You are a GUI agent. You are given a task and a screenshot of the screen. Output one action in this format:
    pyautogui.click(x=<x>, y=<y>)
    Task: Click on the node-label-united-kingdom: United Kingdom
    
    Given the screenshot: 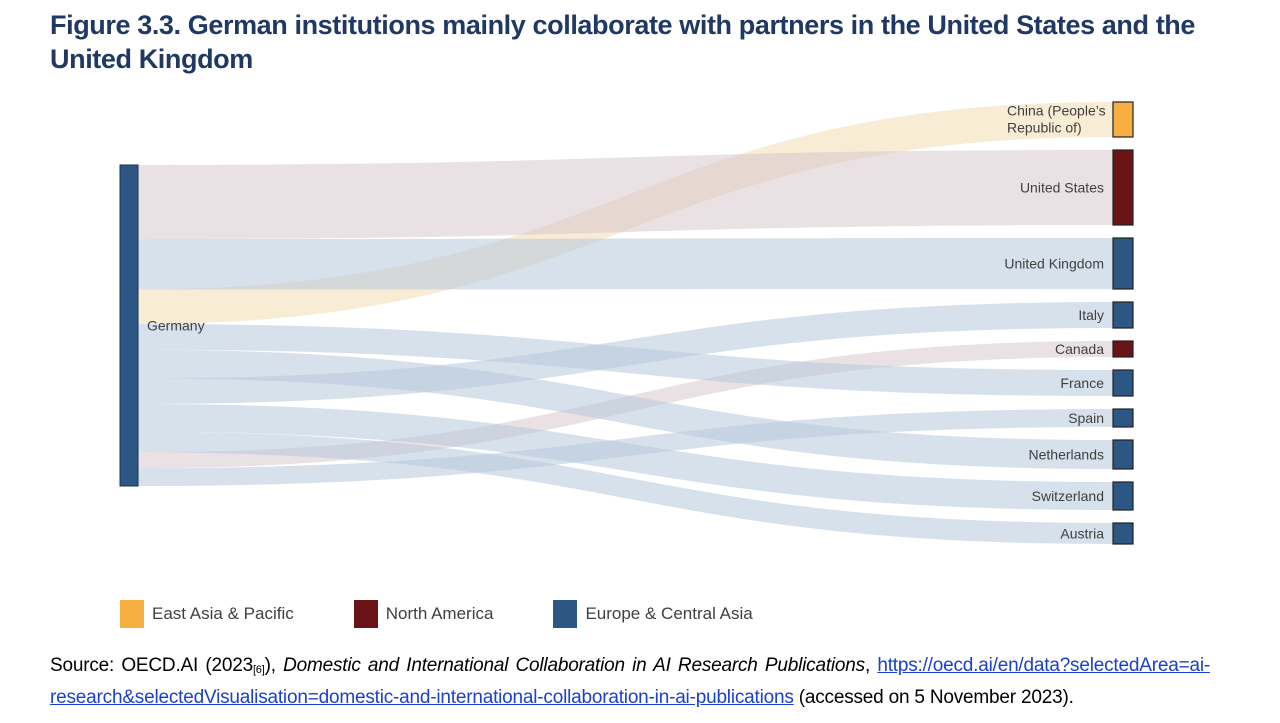 What is the action you would take?
    pyautogui.click(x=1054, y=264)
    